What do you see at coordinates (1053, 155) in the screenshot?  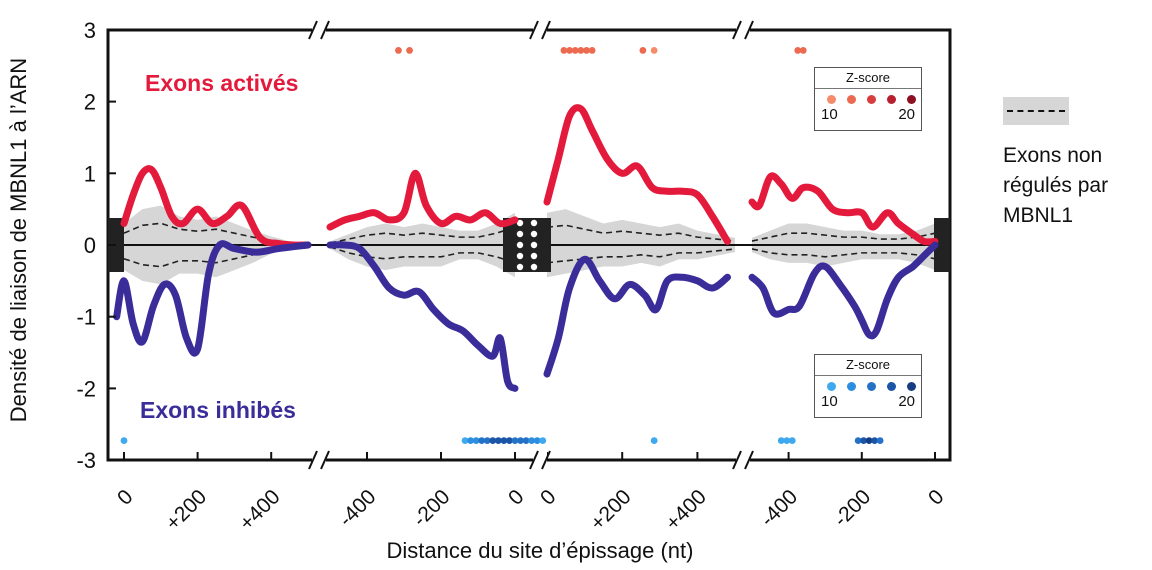 I see `legend-text-line: Exons non` at bounding box center [1053, 155].